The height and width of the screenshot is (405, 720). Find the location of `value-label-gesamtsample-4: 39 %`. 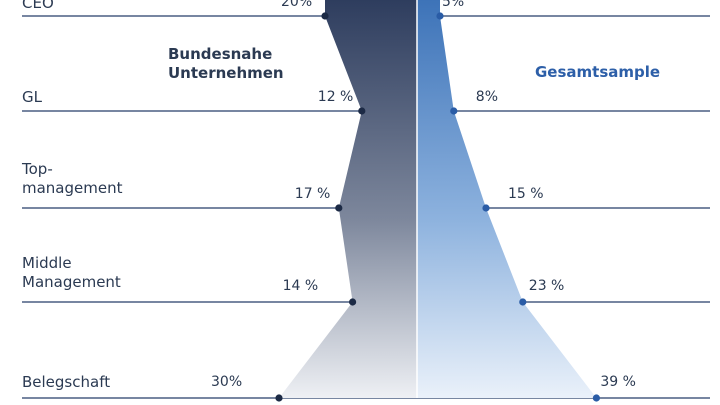

value-label-gesamtsample-4: 39 % is located at coordinates (618, 382).